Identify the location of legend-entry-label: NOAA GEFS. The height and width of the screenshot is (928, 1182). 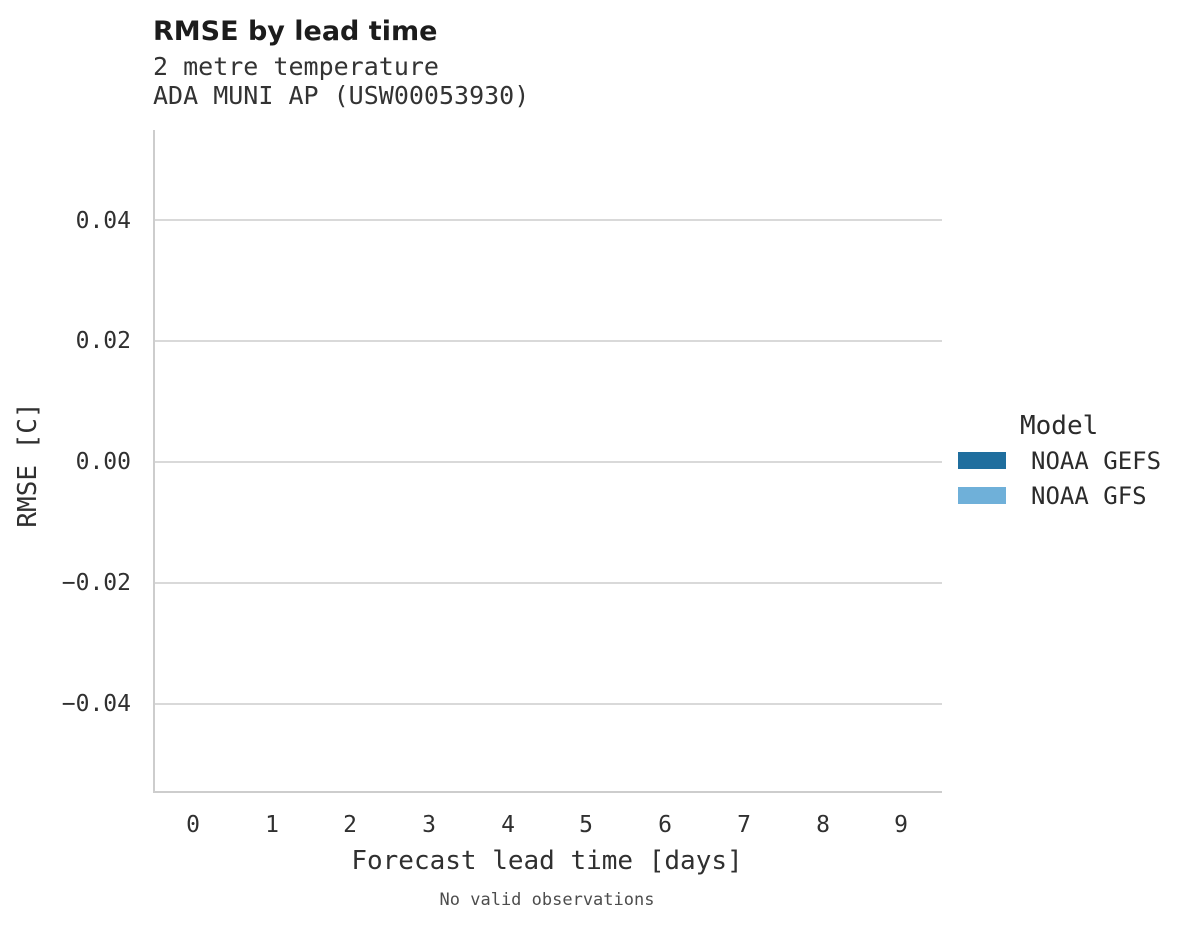
(1096, 460).